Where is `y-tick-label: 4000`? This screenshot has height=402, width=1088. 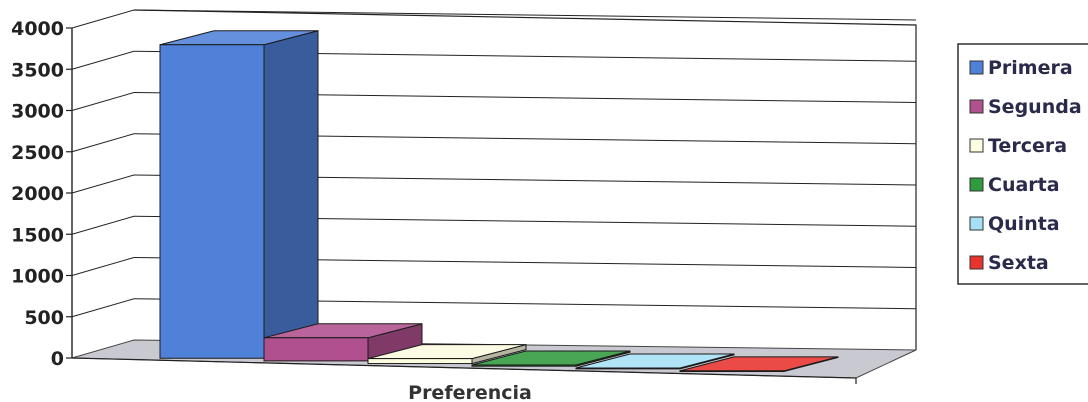
y-tick-label: 4000 is located at coordinates (37, 29).